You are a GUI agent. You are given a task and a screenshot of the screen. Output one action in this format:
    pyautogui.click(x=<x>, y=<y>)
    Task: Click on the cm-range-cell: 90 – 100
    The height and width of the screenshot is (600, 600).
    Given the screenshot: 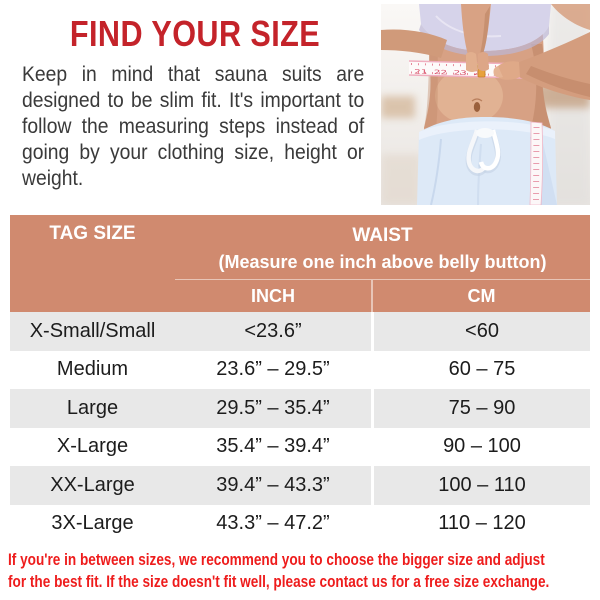 What is the action you would take?
    pyautogui.click(x=480, y=446)
    